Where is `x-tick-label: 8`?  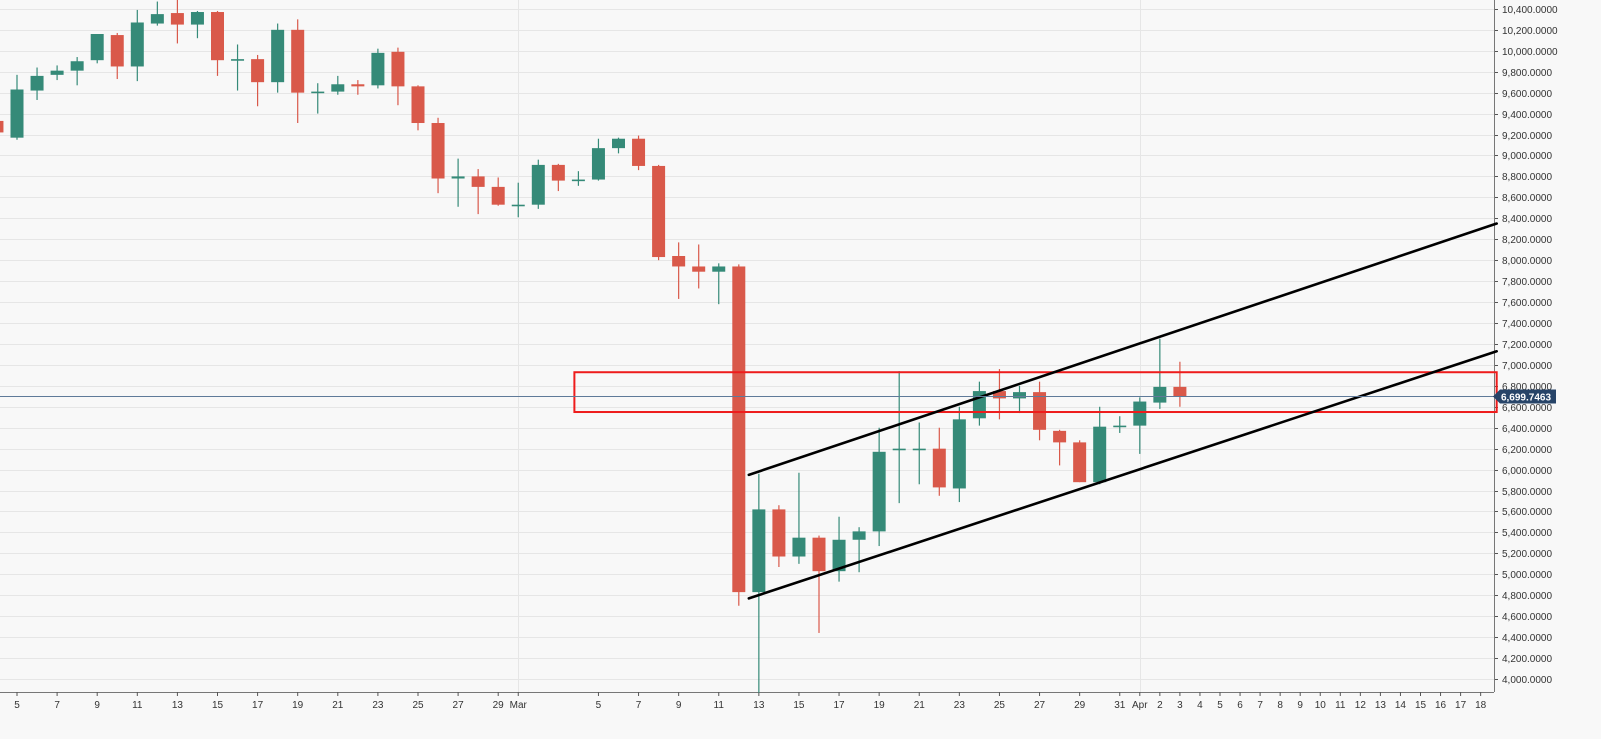 x-tick-label: 8 is located at coordinates (1280, 705).